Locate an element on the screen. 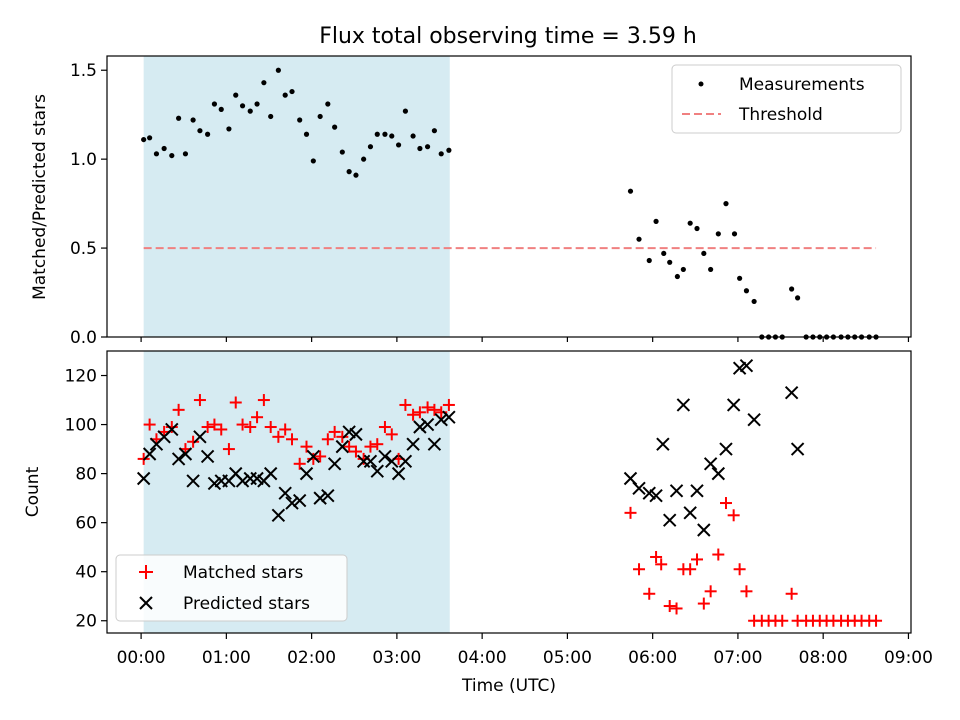 The height and width of the screenshot is (720, 960). y-tick-label: 80 is located at coordinates (86, 475).